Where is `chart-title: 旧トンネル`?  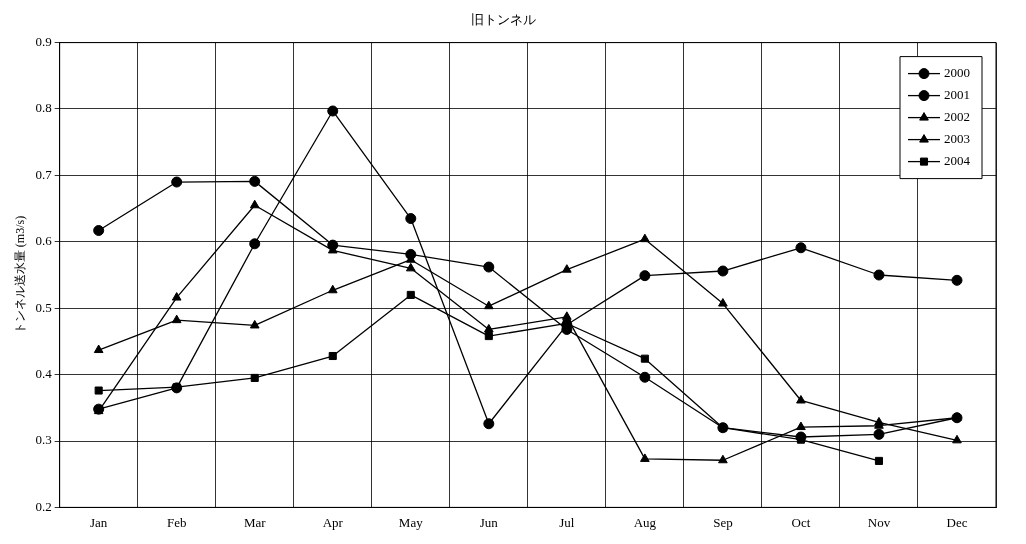
chart-title: 旧トンネル is located at coordinates (503, 20).